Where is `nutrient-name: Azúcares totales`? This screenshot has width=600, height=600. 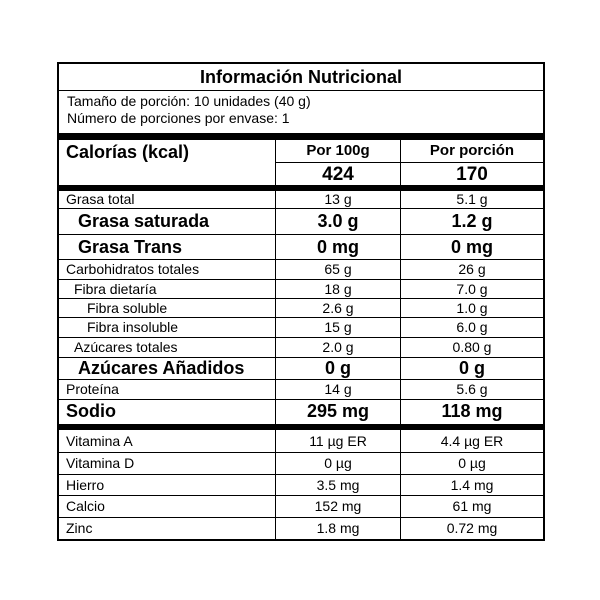
nutrient-name: Azúcares totales is located at coordinates (167, 347).